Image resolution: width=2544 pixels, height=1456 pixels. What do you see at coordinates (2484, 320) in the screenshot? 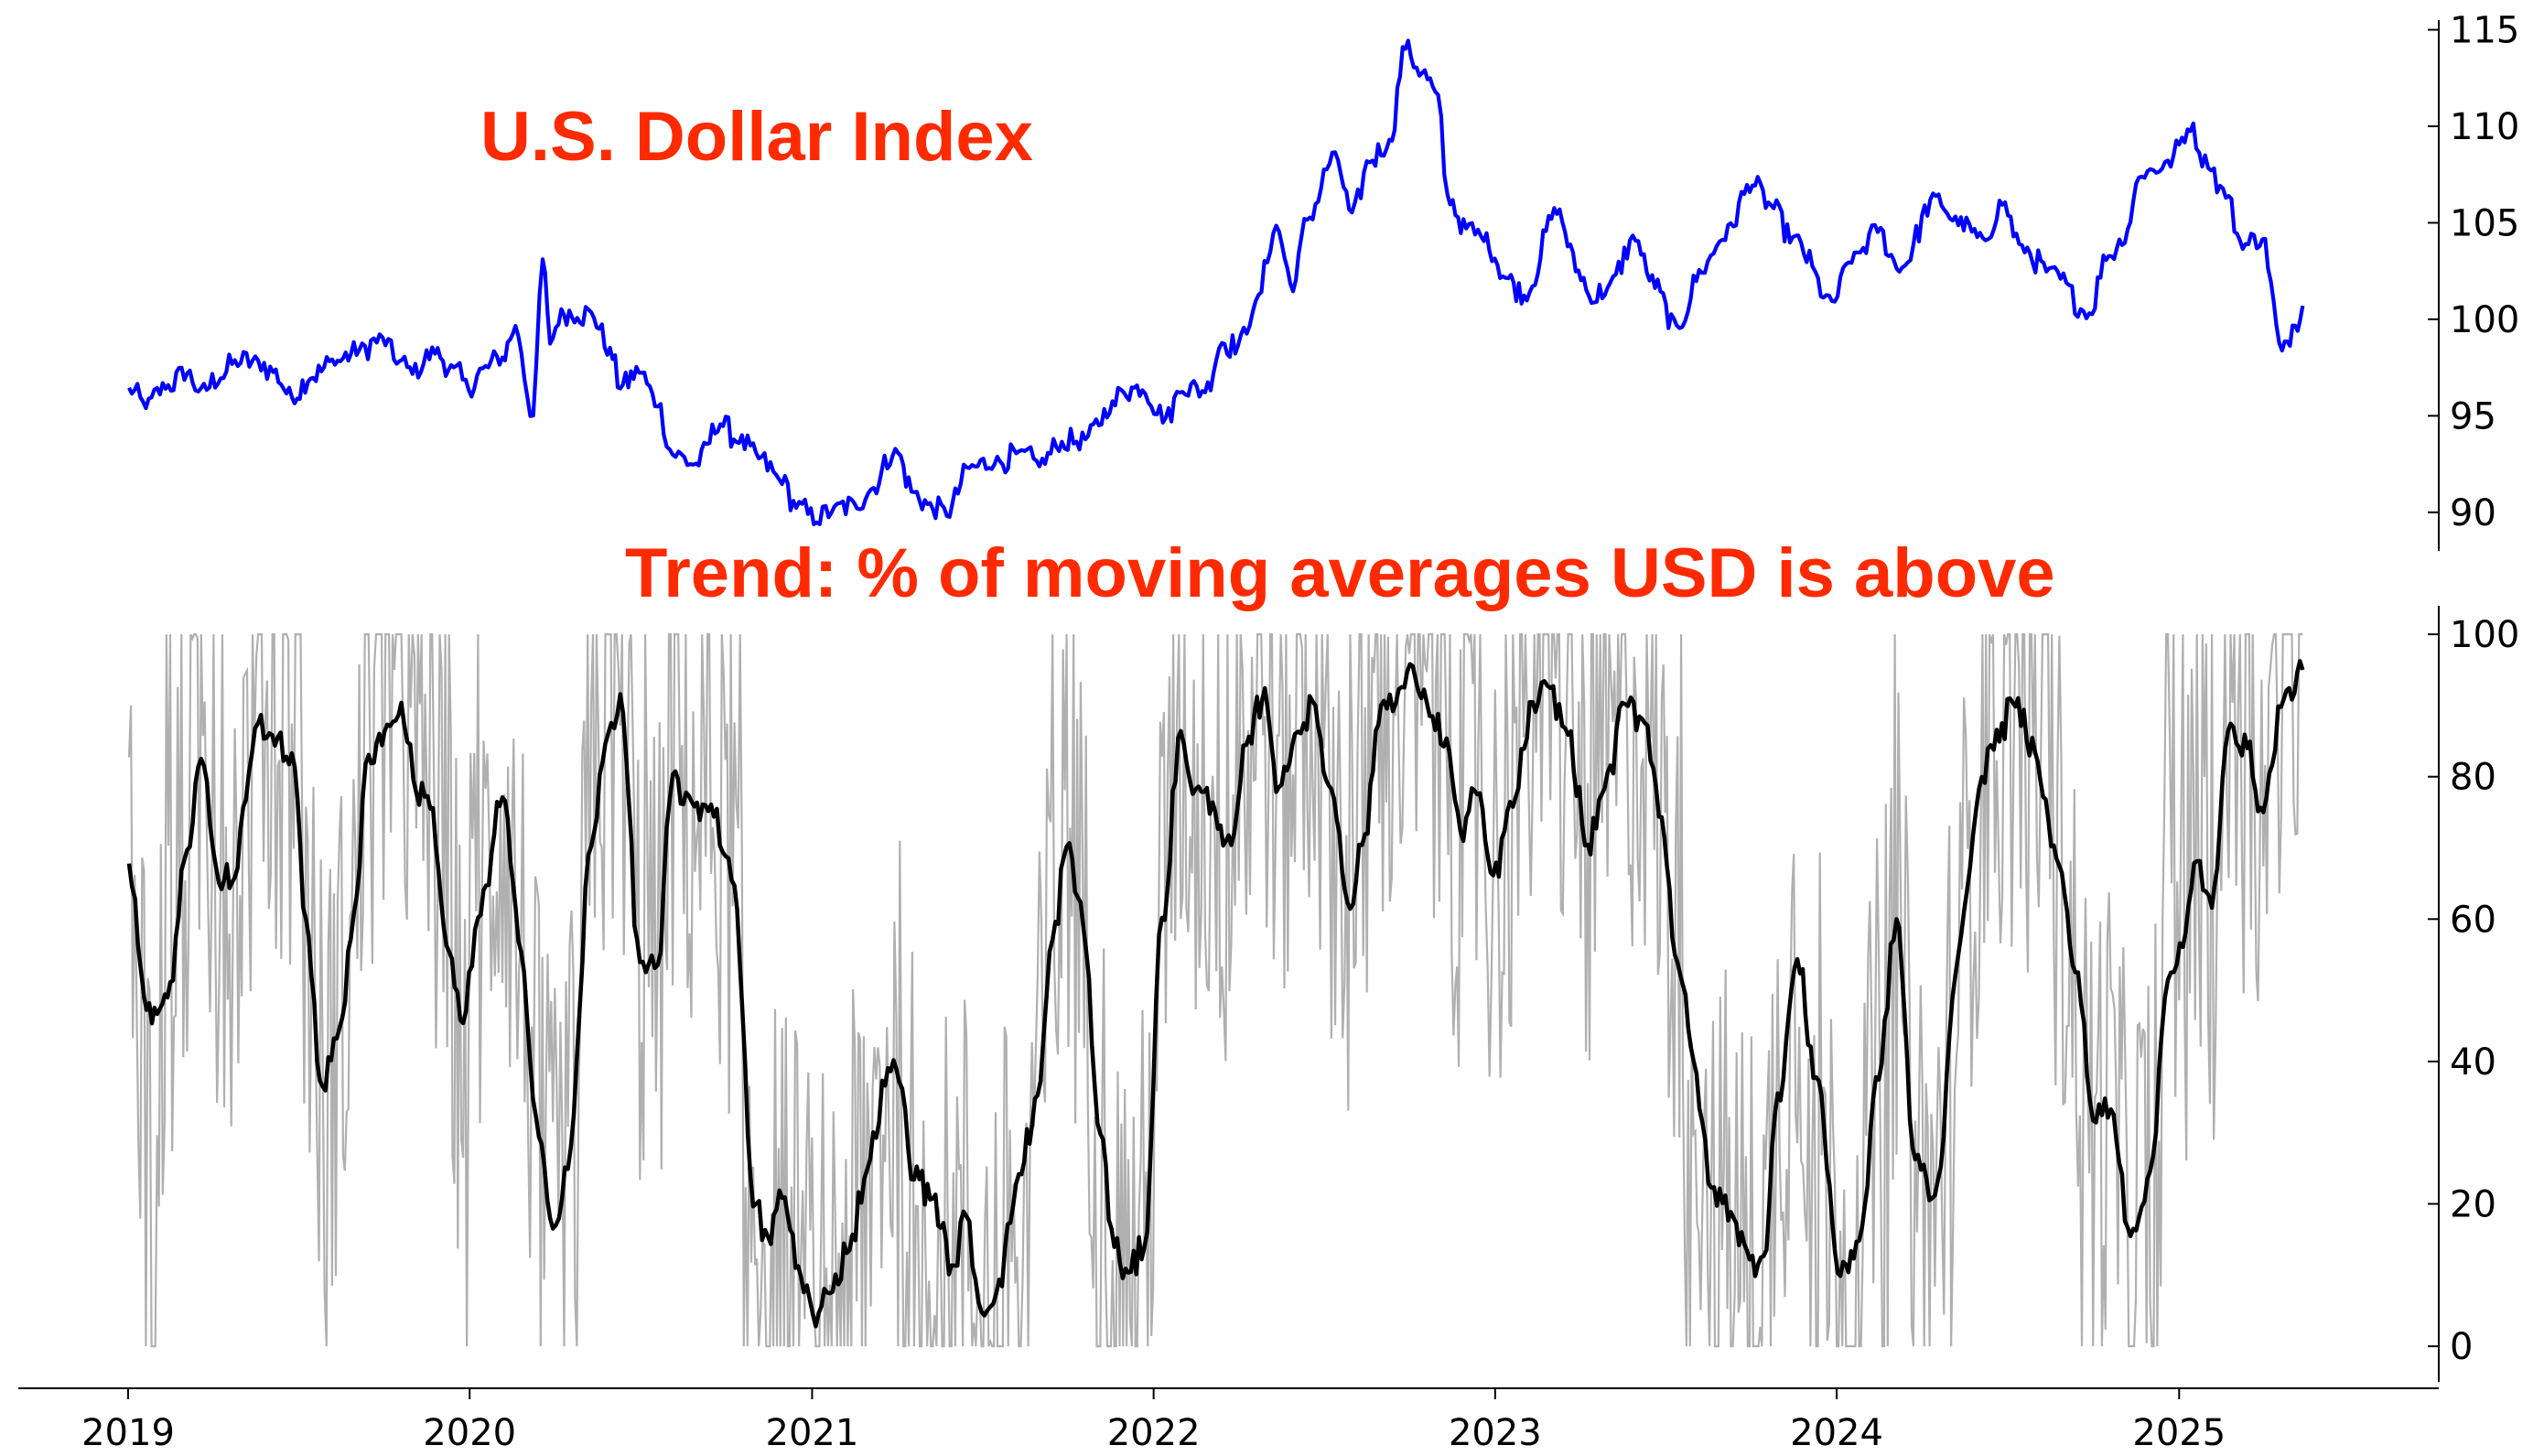
I see `dollar-index-y-tick-label: 100` at bounding box center [2484, 320].